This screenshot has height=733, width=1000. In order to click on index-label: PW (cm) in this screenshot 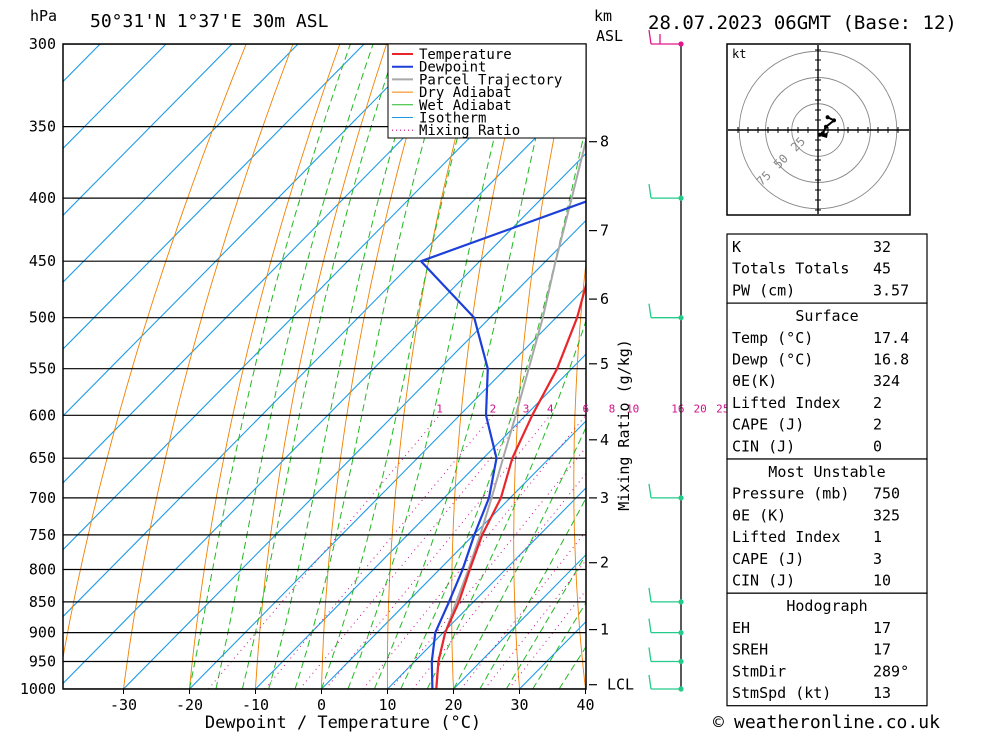, I will do `click(763, 290)`.